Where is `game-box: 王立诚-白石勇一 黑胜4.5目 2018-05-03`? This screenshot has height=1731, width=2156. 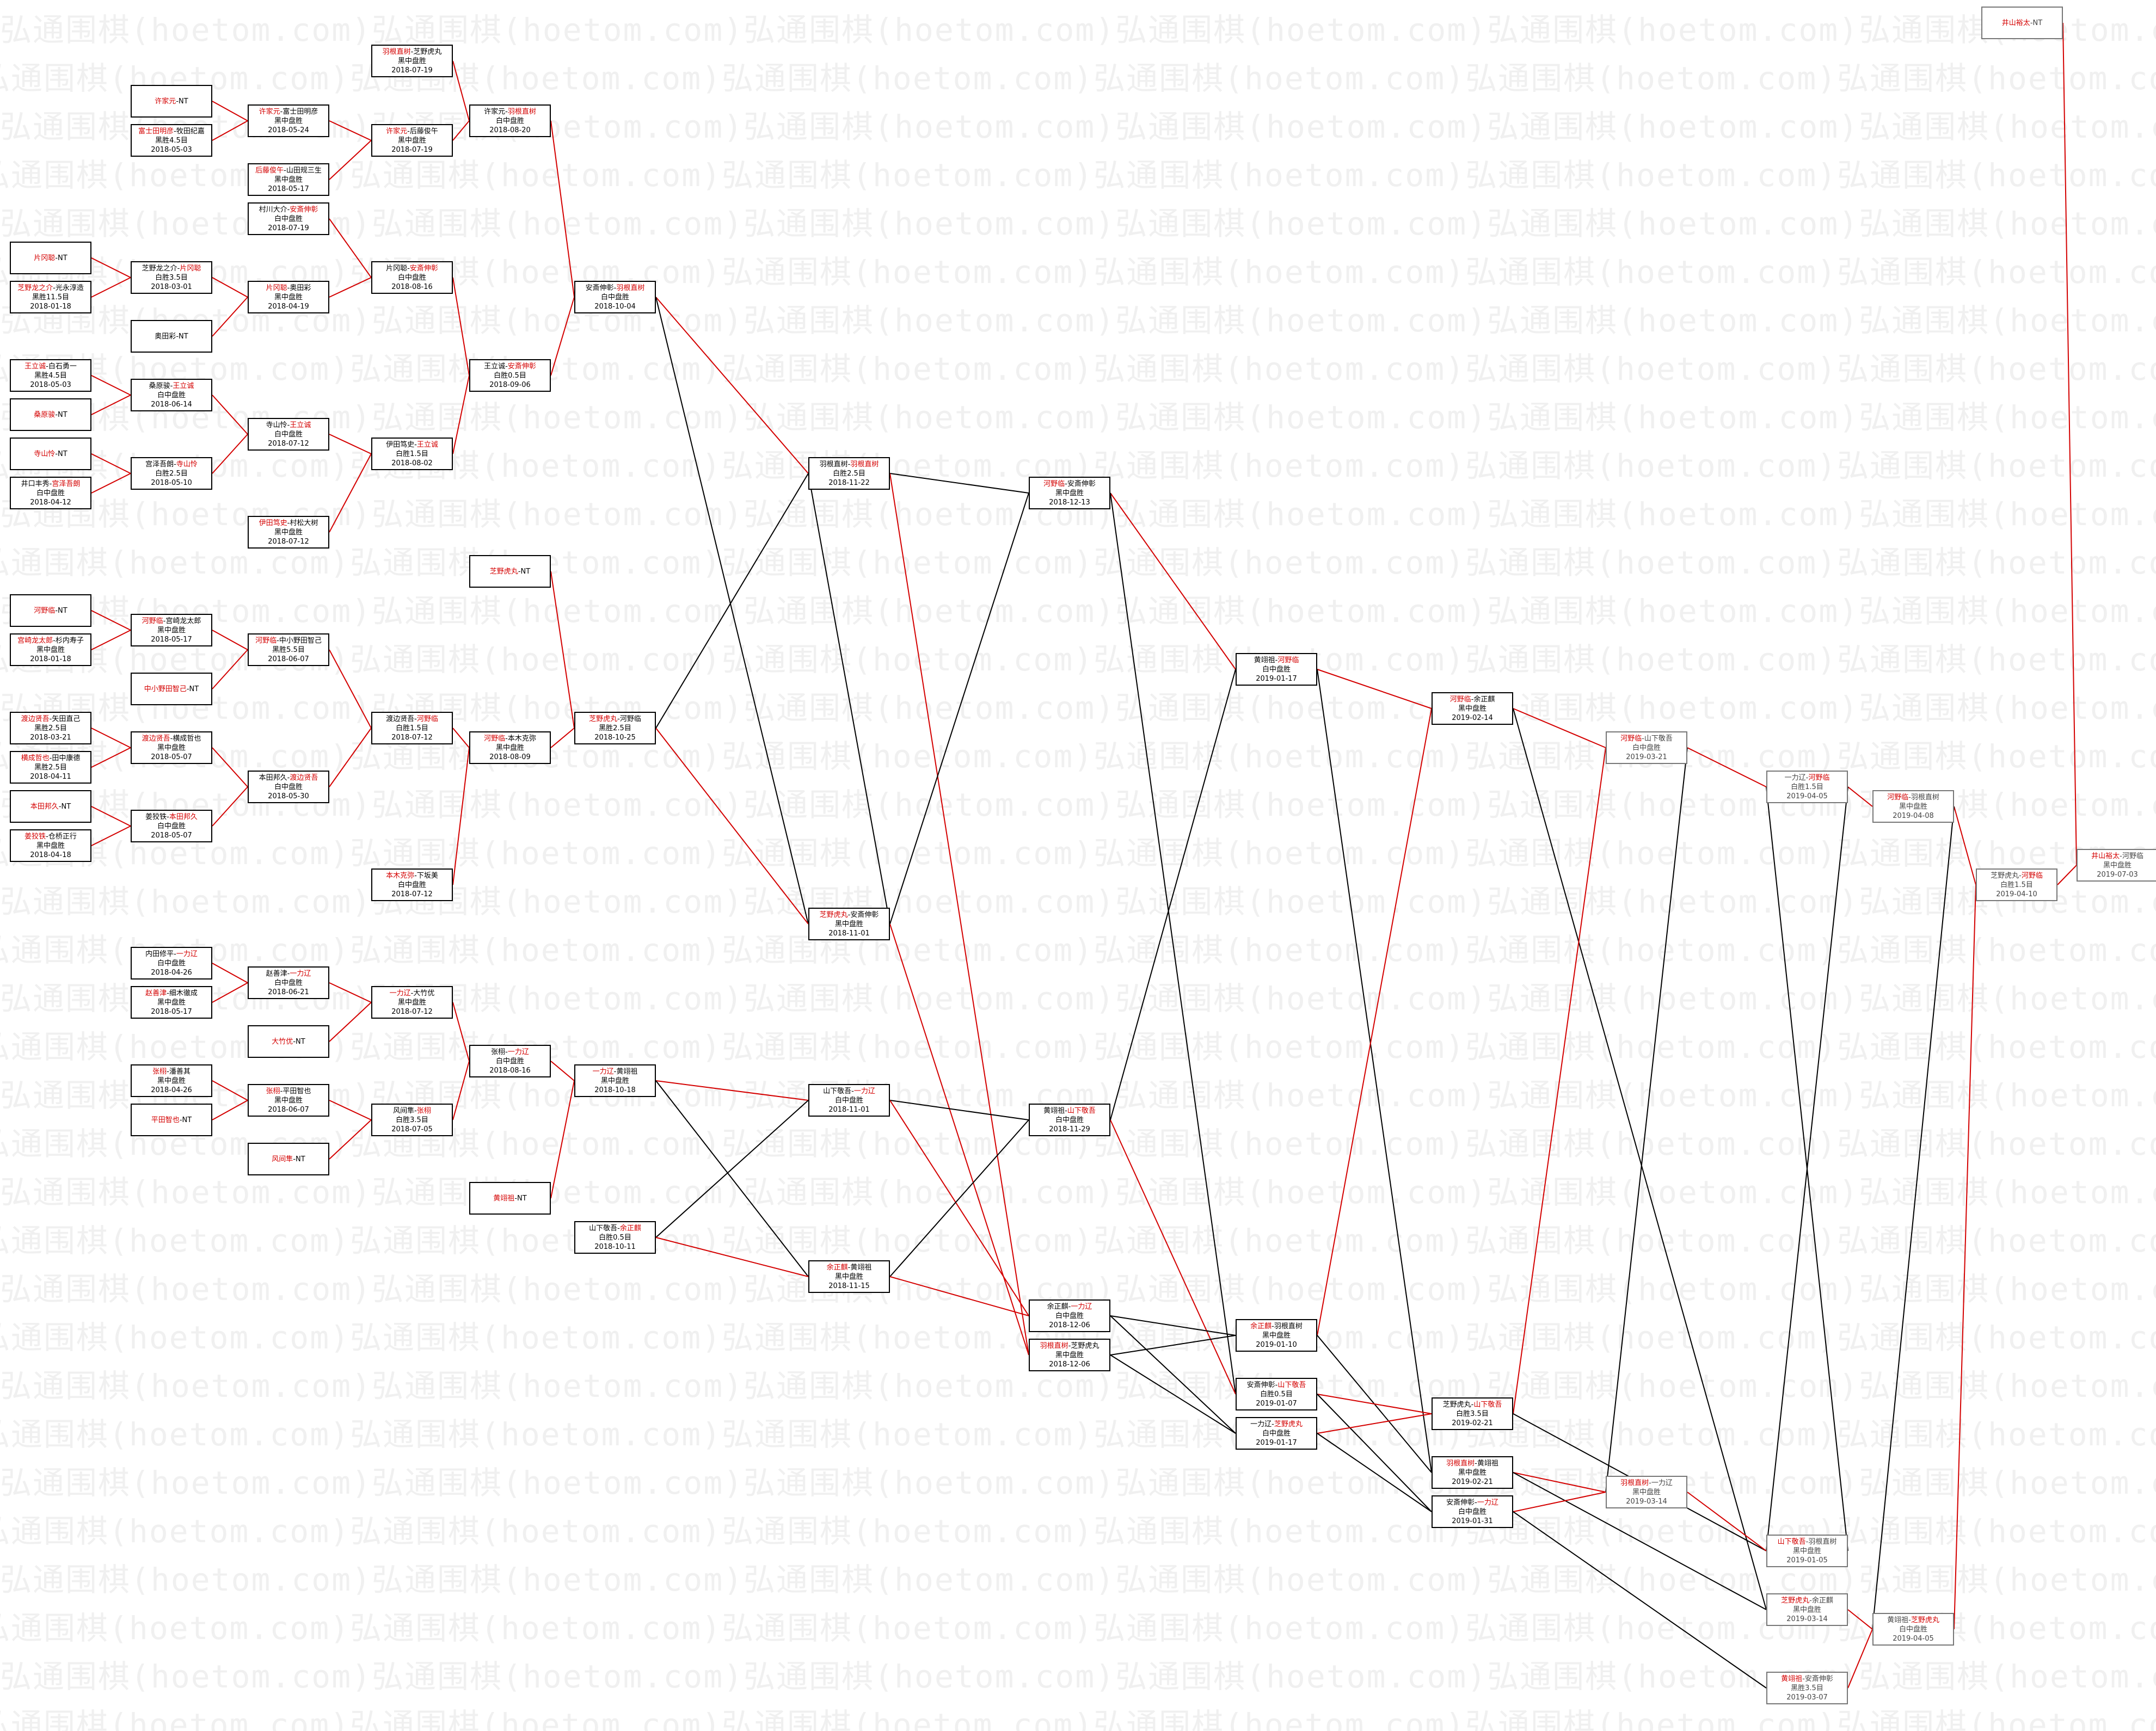 game-box: 王立诚-白石勇一 黑胜4.5目 2018-05-03 is located at coordinates (50, 375).